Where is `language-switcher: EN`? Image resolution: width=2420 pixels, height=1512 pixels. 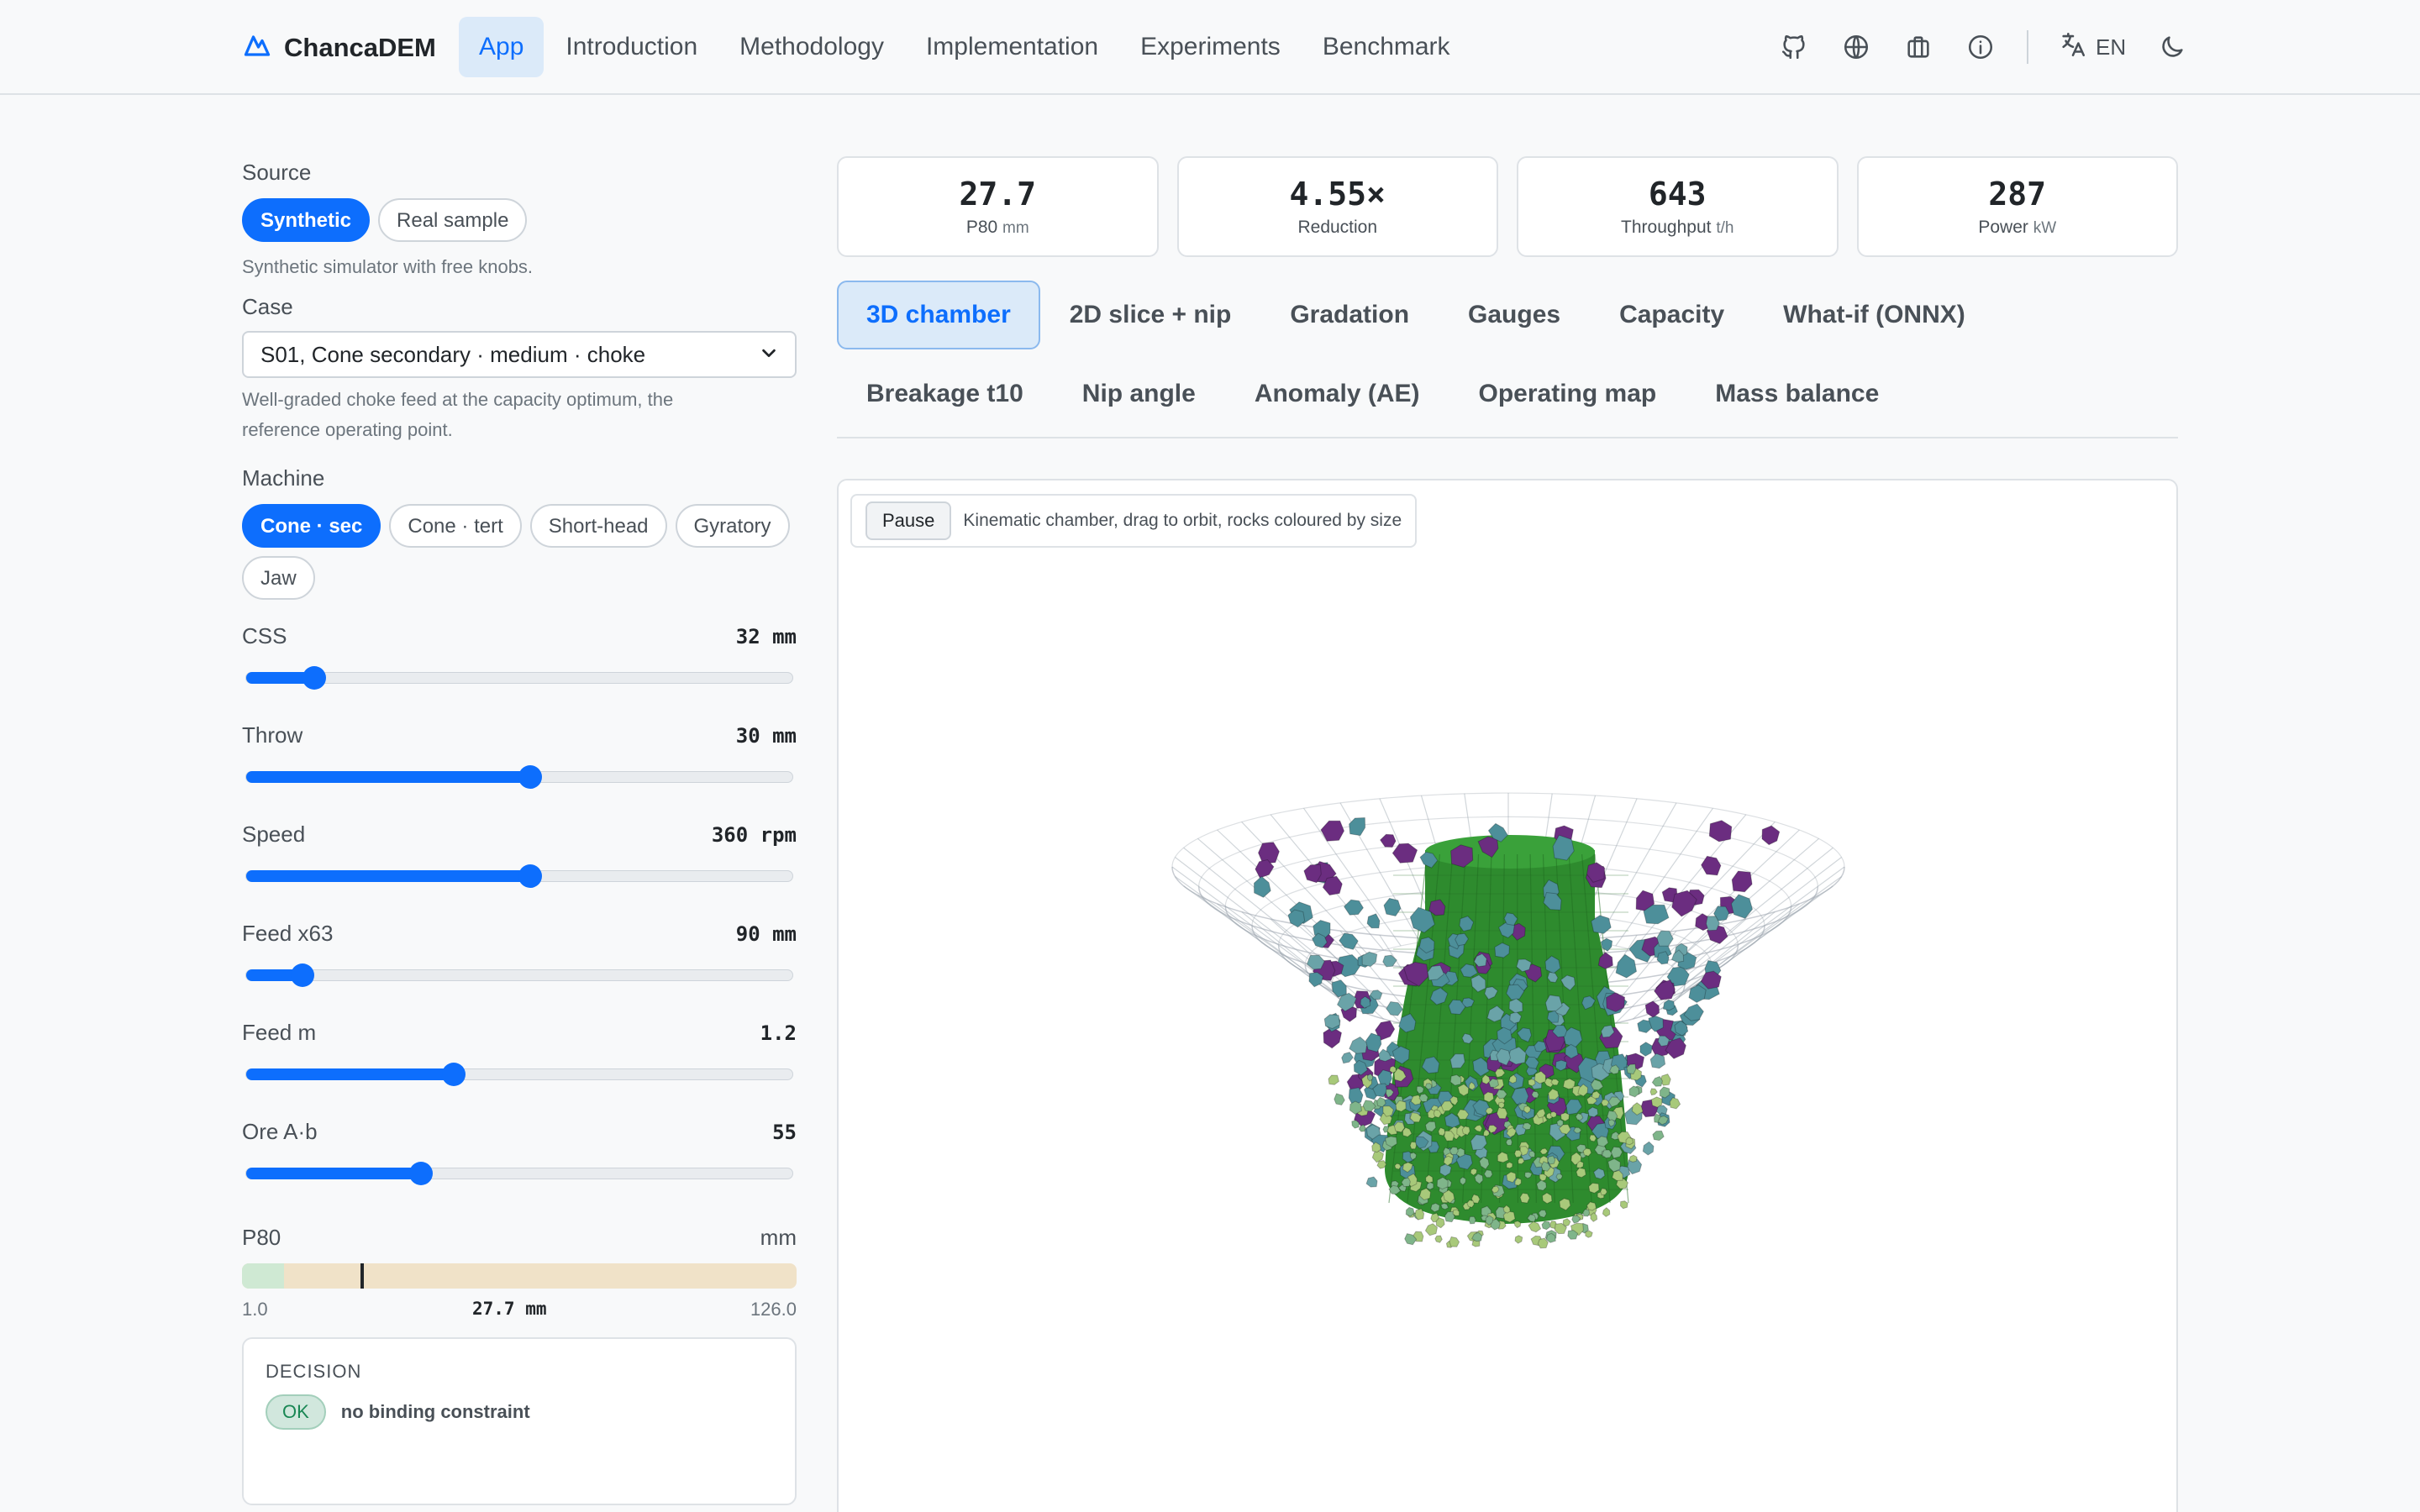
language-switcher: EN is located at coordinates (2092, 47).